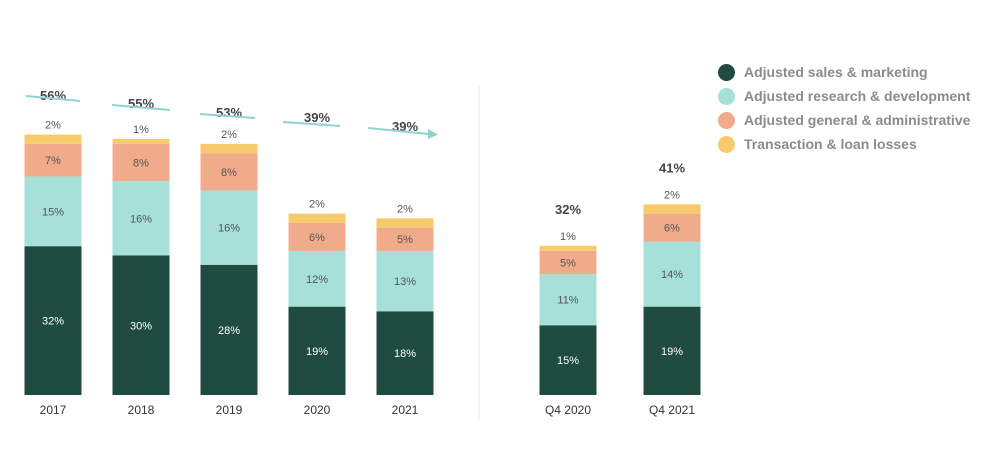 The width and height of the screenshot is (986, 450). Describe the element at coordinates (317, 410) in the screenshot. I see `category-label: 2020` at that location.